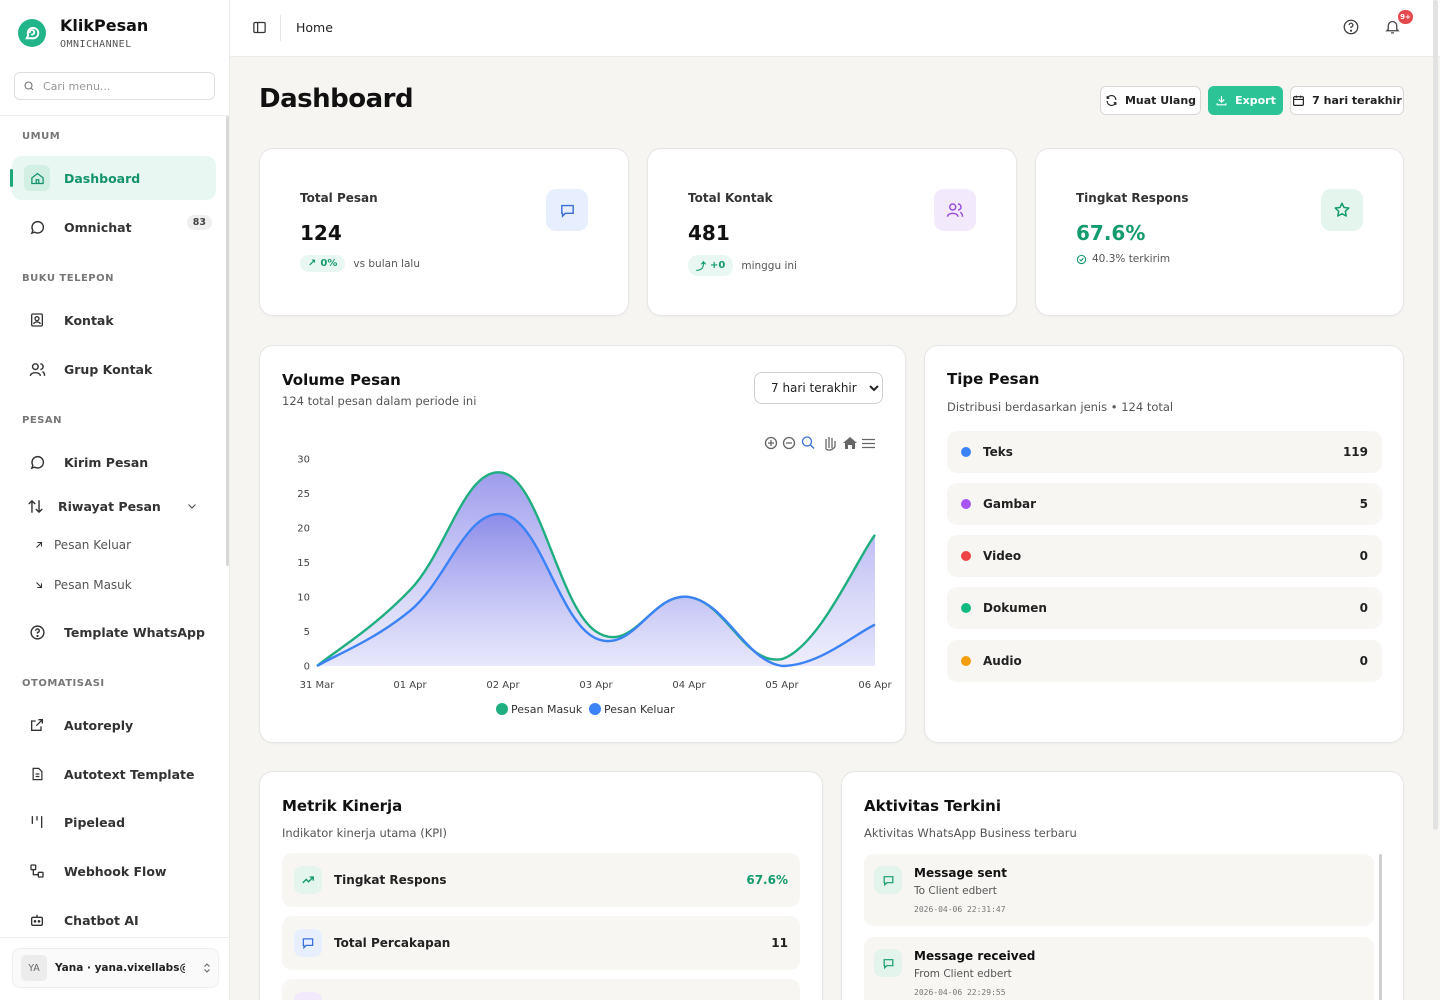 This screenshot has height=1000, width=1440. What do you see at coordinates (307, 632) in the screenshot?
I see `y-tick-label: 5` at bounding box center [307, 632].